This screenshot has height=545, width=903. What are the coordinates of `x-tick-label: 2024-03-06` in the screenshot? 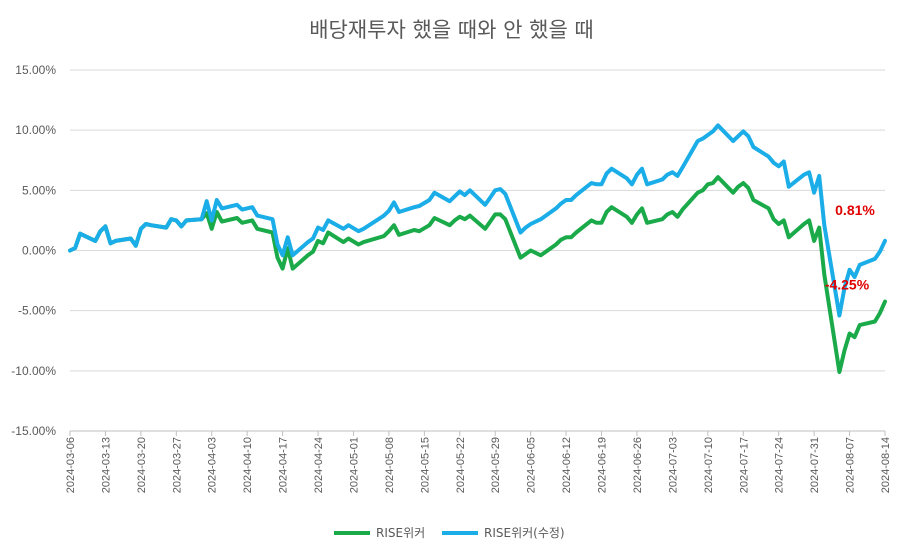 It's located at (71, 465).